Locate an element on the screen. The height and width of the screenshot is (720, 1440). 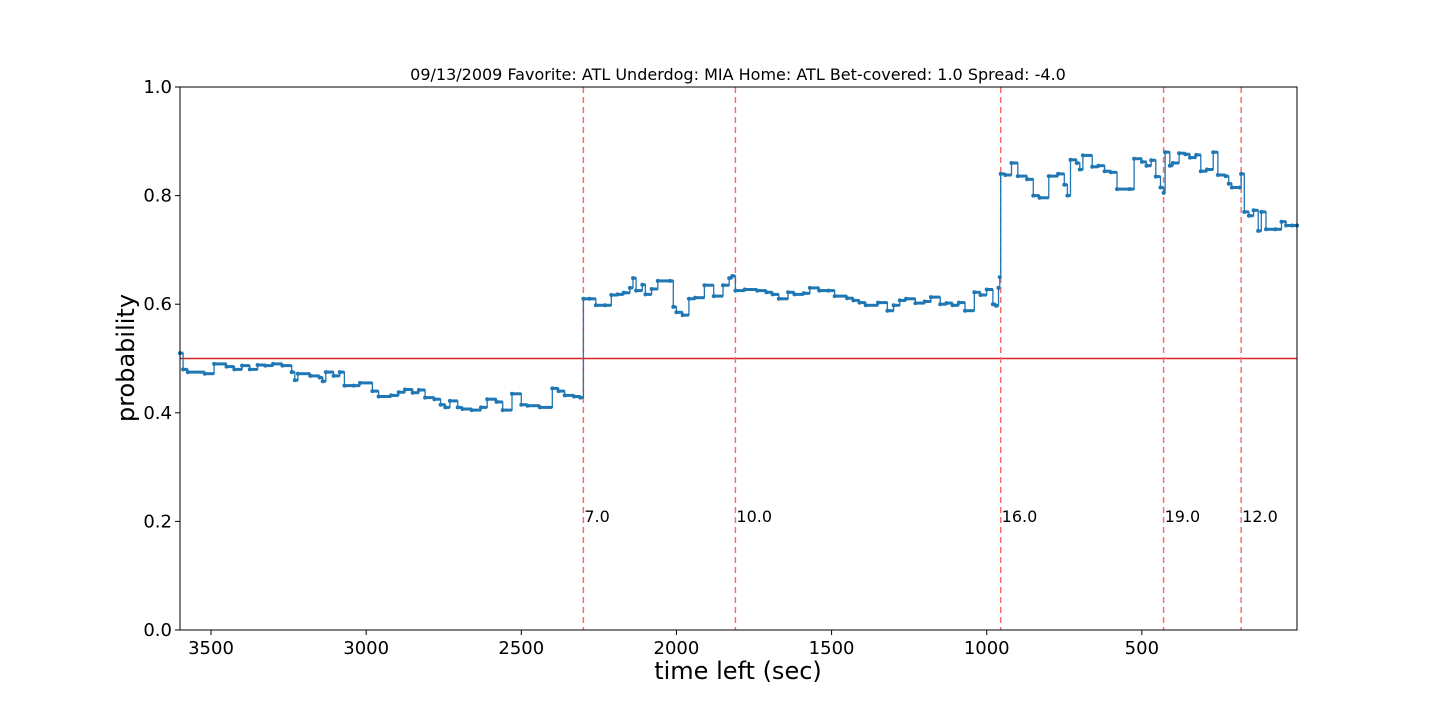
x-tick-label: 2000 is located at coordinates (677, 648).